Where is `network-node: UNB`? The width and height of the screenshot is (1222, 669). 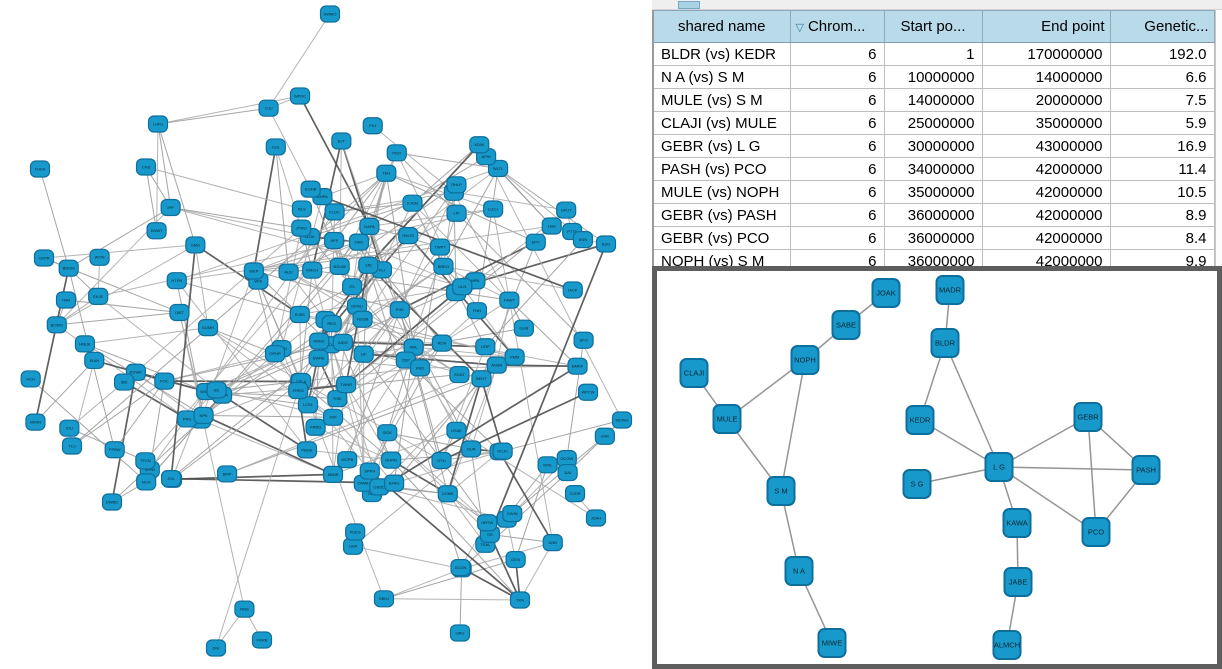
network-node: UNB is located at coordinates (552, 543).